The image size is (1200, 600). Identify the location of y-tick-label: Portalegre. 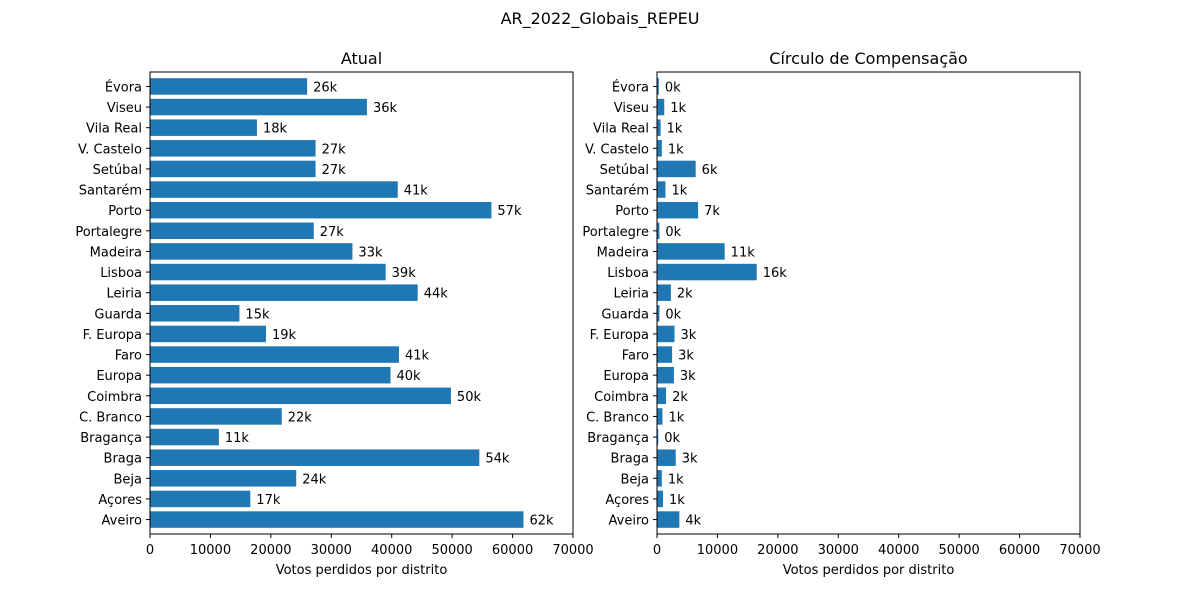
(615, 232).